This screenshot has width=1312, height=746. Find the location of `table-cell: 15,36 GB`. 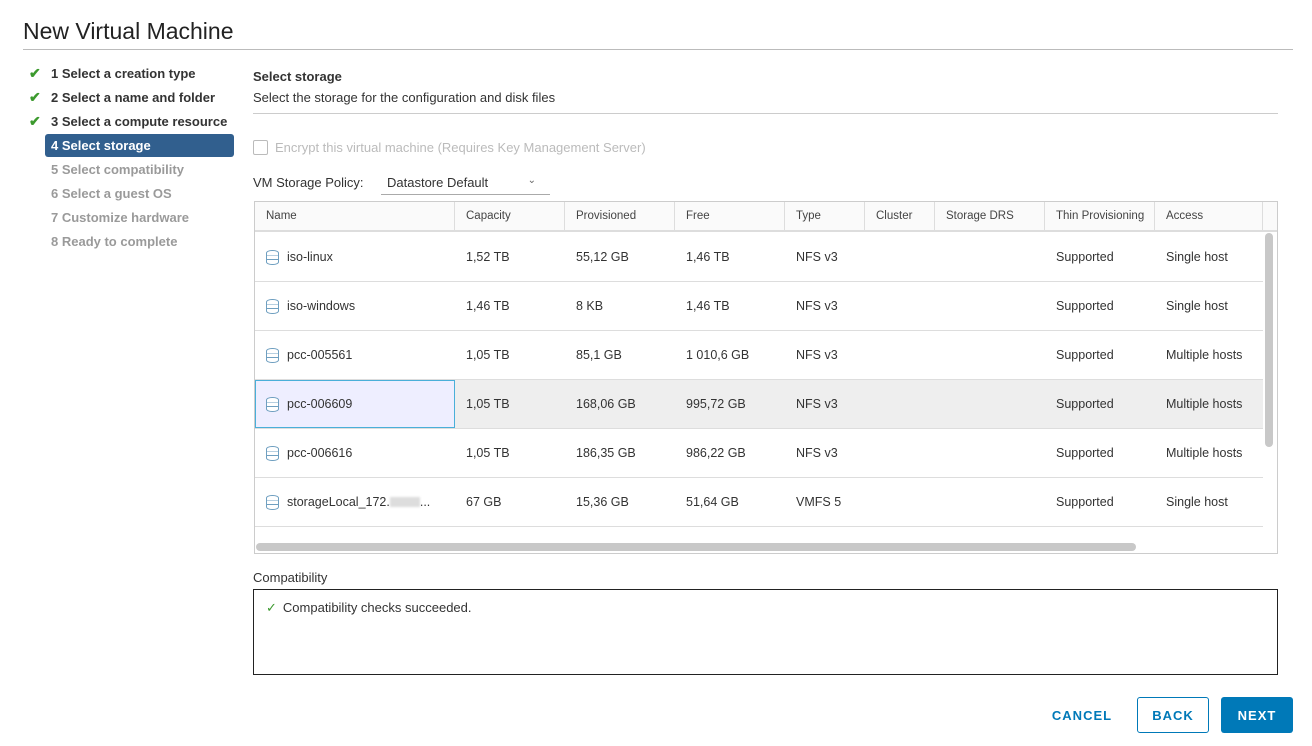

table-cell: 15,36 GB is located at coordinates (620, 502).